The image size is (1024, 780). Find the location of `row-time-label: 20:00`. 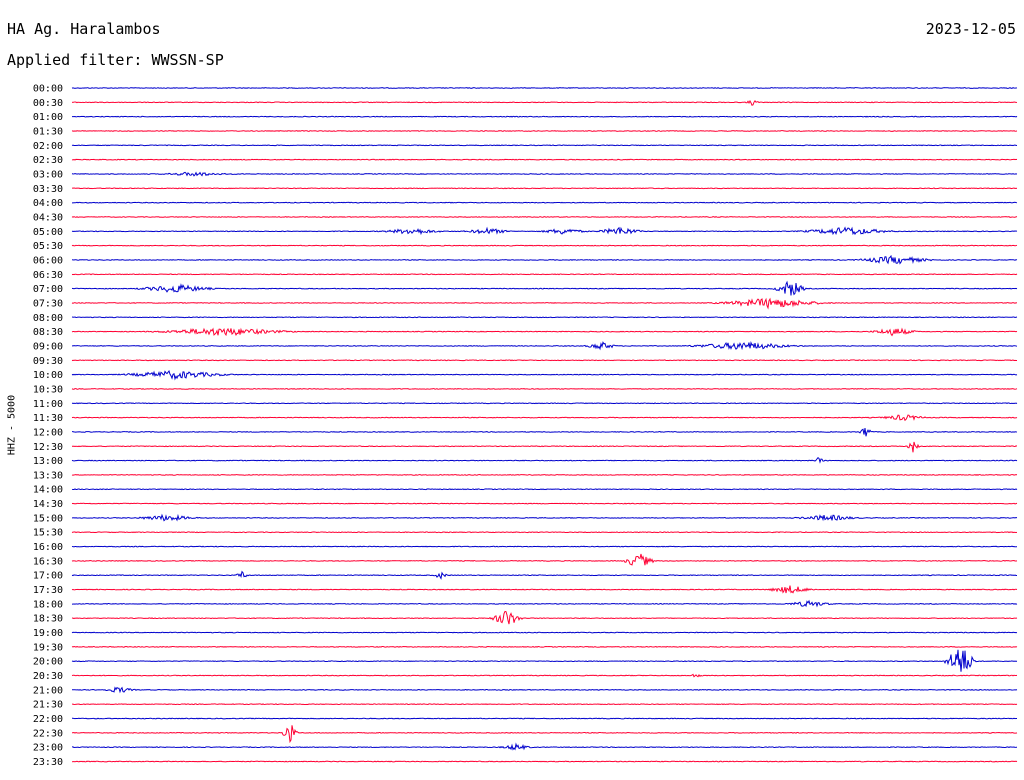

row-time-label: 20:00 is located at coordinates (48, 662).